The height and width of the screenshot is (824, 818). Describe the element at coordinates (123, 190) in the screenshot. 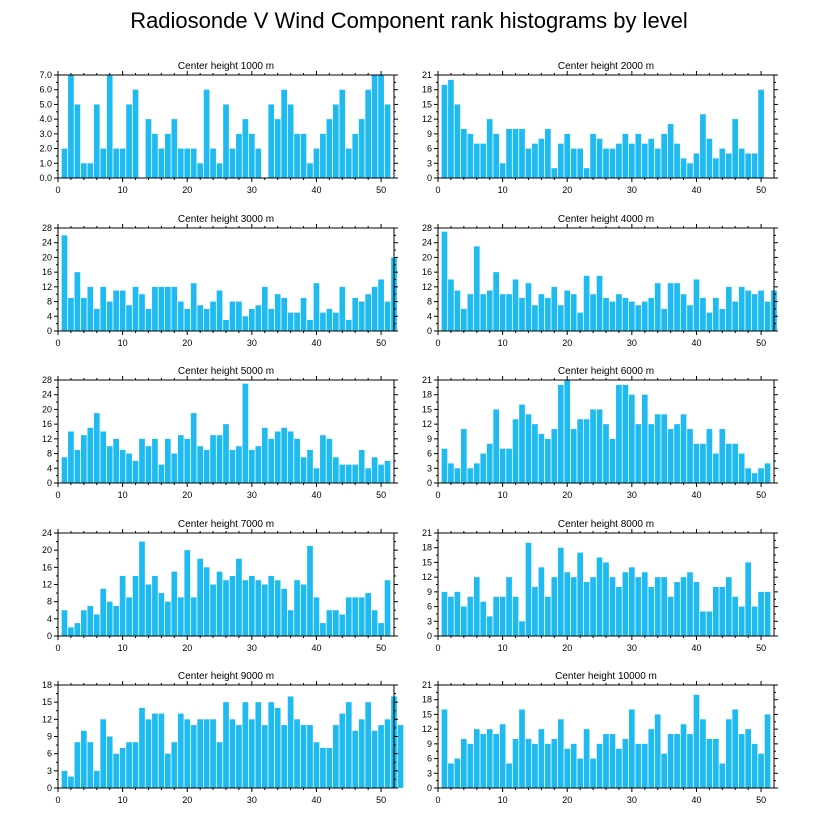

I see `x-tick-label: 10` at that location.